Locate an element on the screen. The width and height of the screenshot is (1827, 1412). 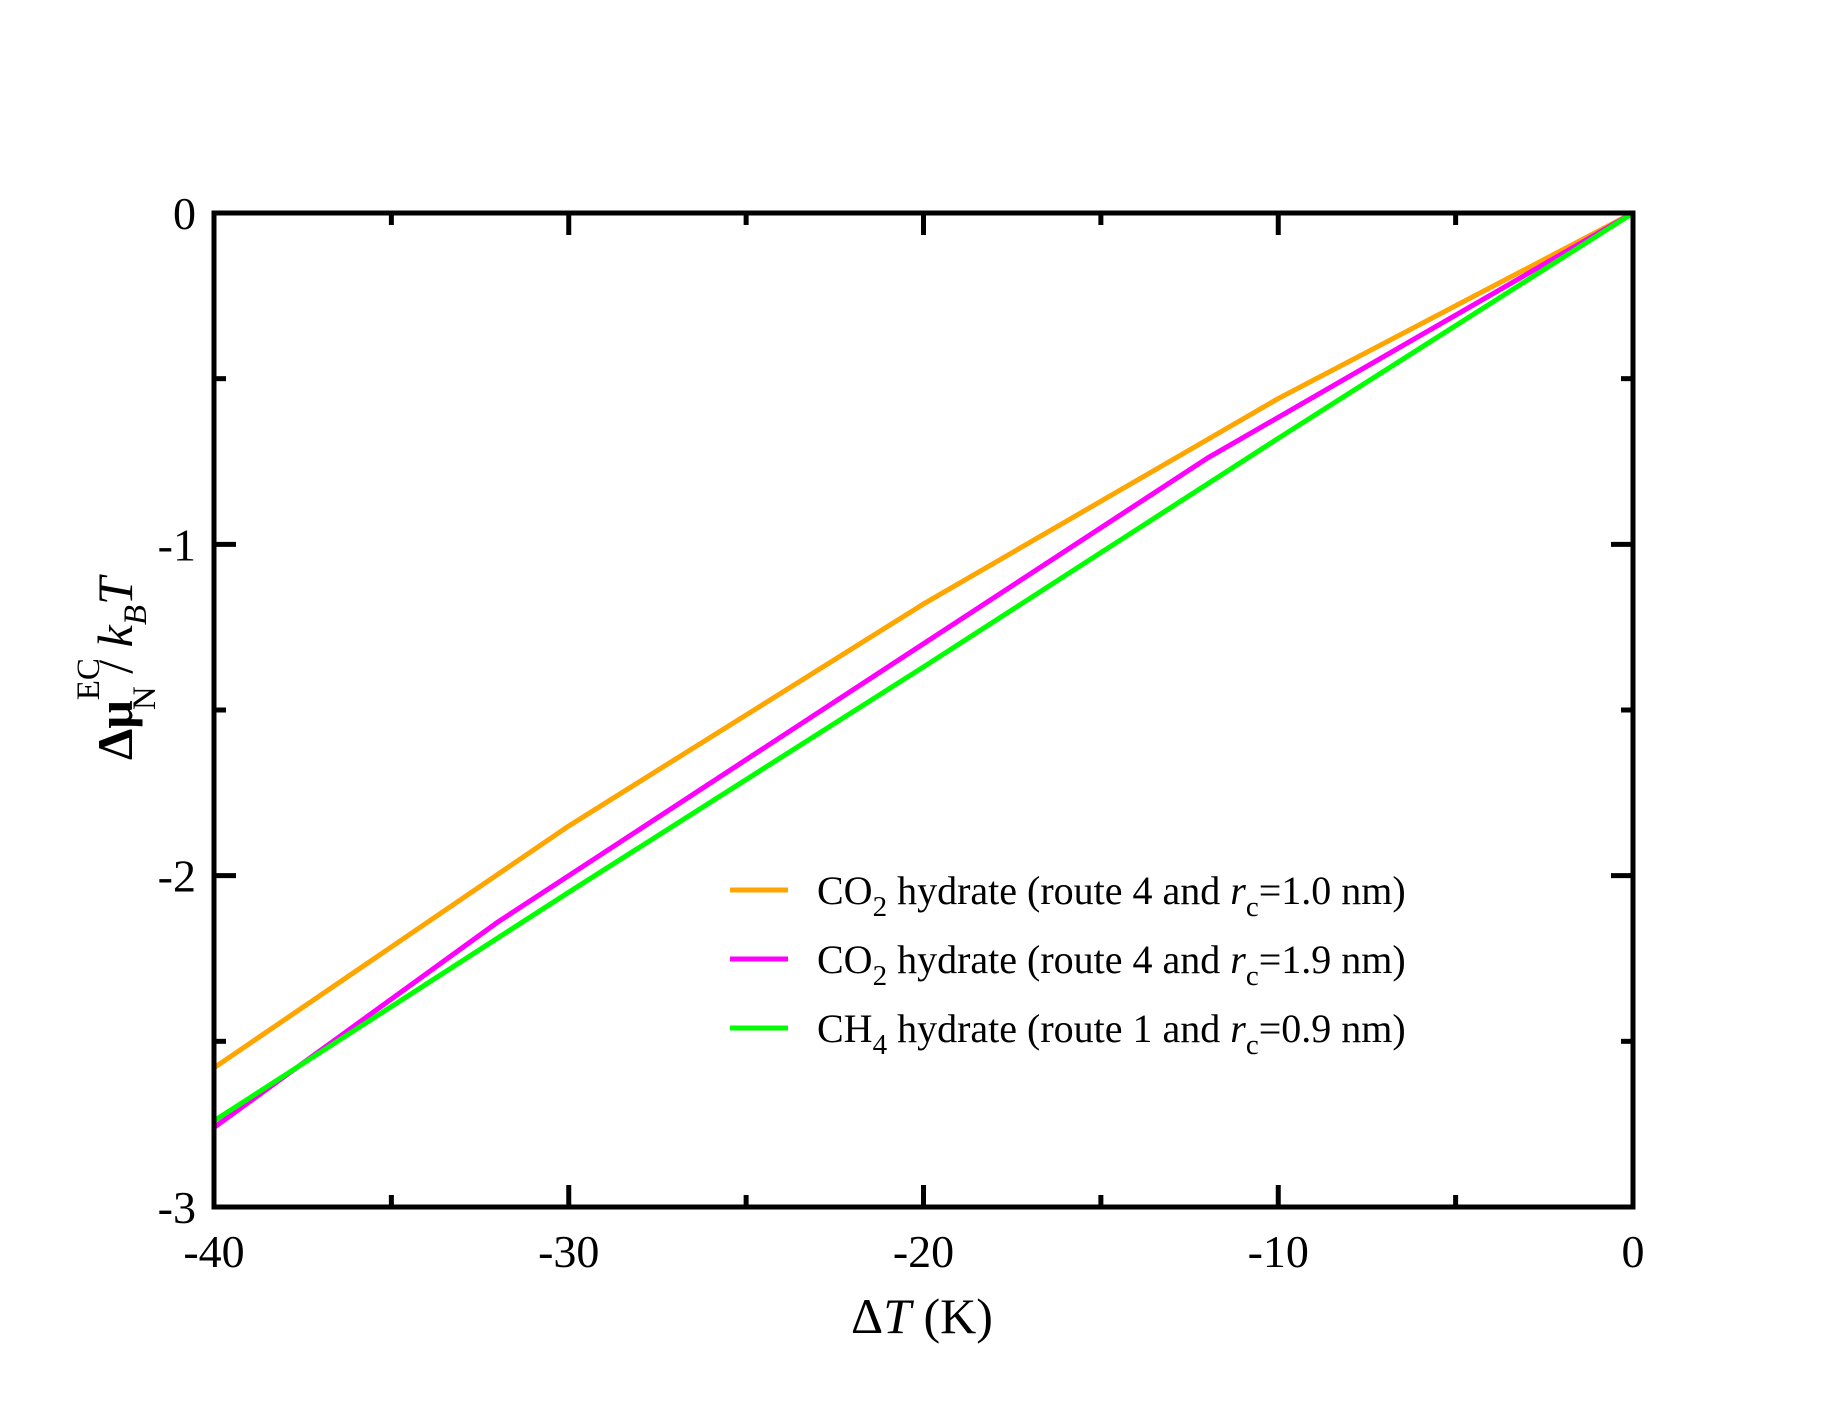
x-tick-label: -40 is located at coordinates (213, 1251).